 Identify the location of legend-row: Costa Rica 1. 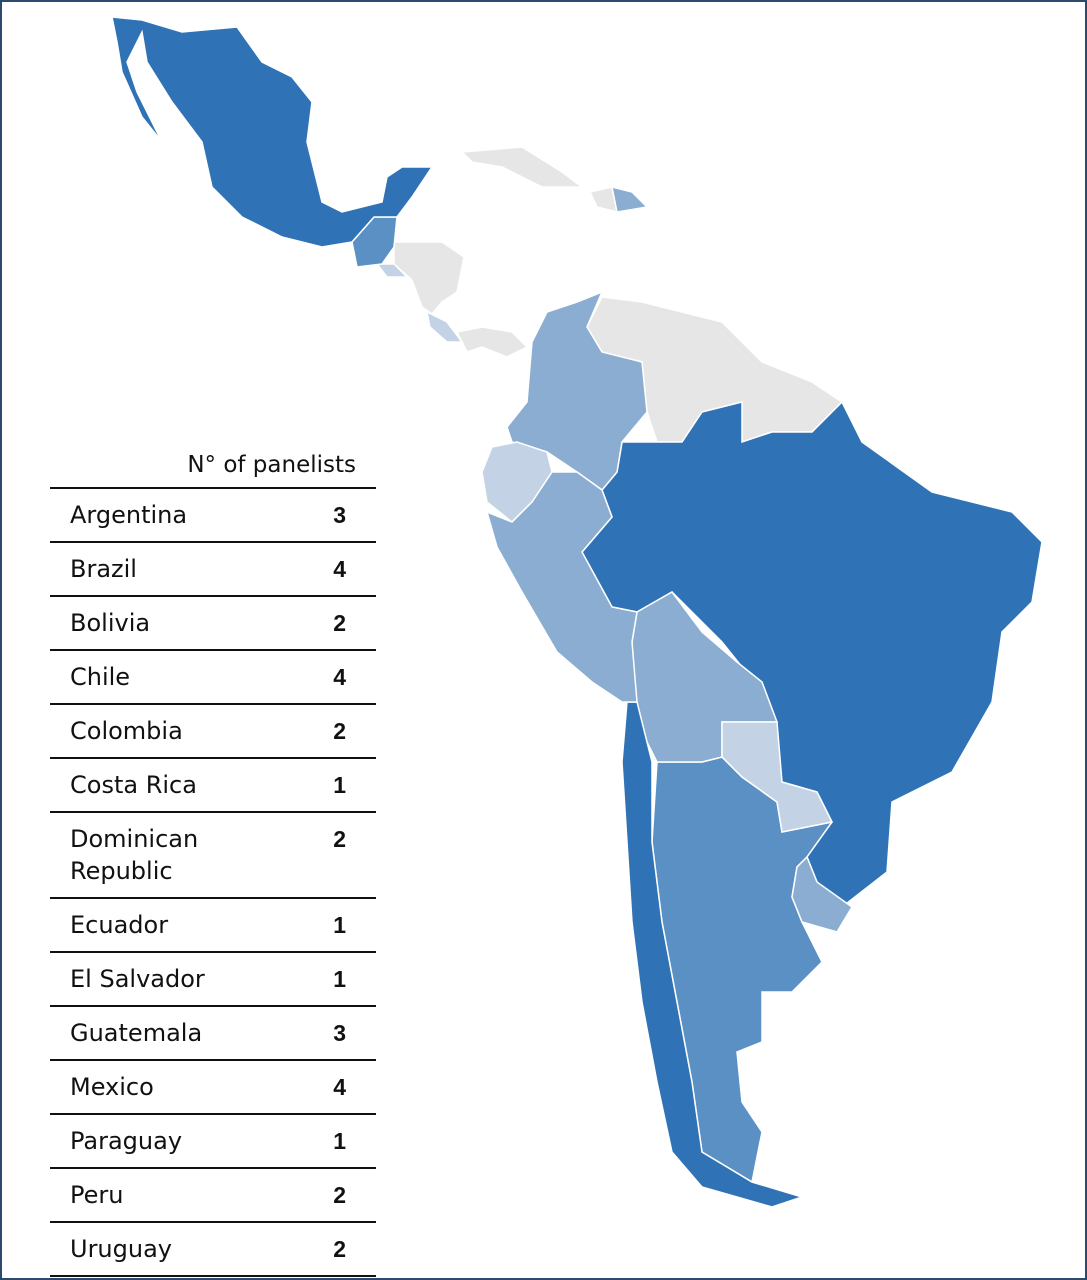
(213, 785).